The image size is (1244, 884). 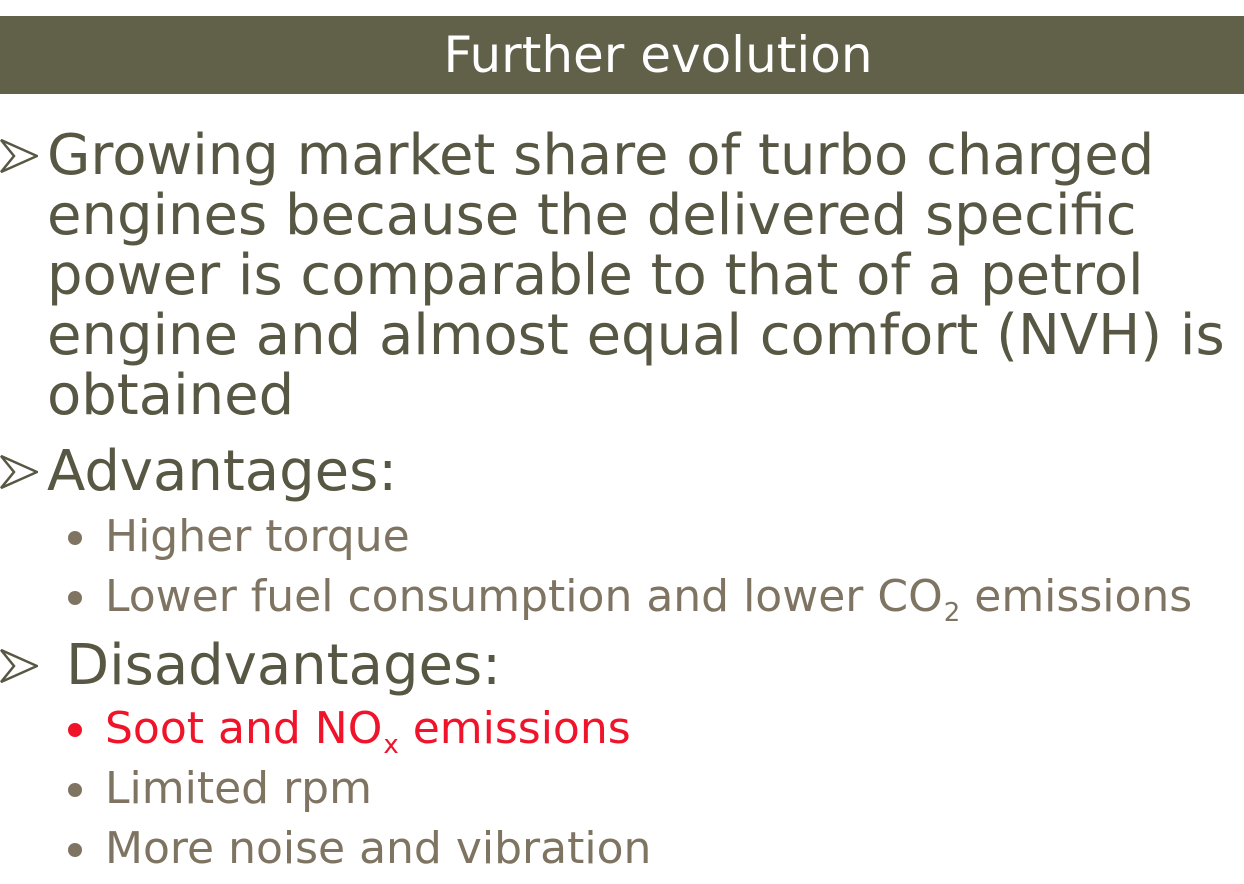 What do you see at coordinates (222, 471) in the screenshot?
I see `advantages-heading: Advantages:` at bounding box center [222, 471].